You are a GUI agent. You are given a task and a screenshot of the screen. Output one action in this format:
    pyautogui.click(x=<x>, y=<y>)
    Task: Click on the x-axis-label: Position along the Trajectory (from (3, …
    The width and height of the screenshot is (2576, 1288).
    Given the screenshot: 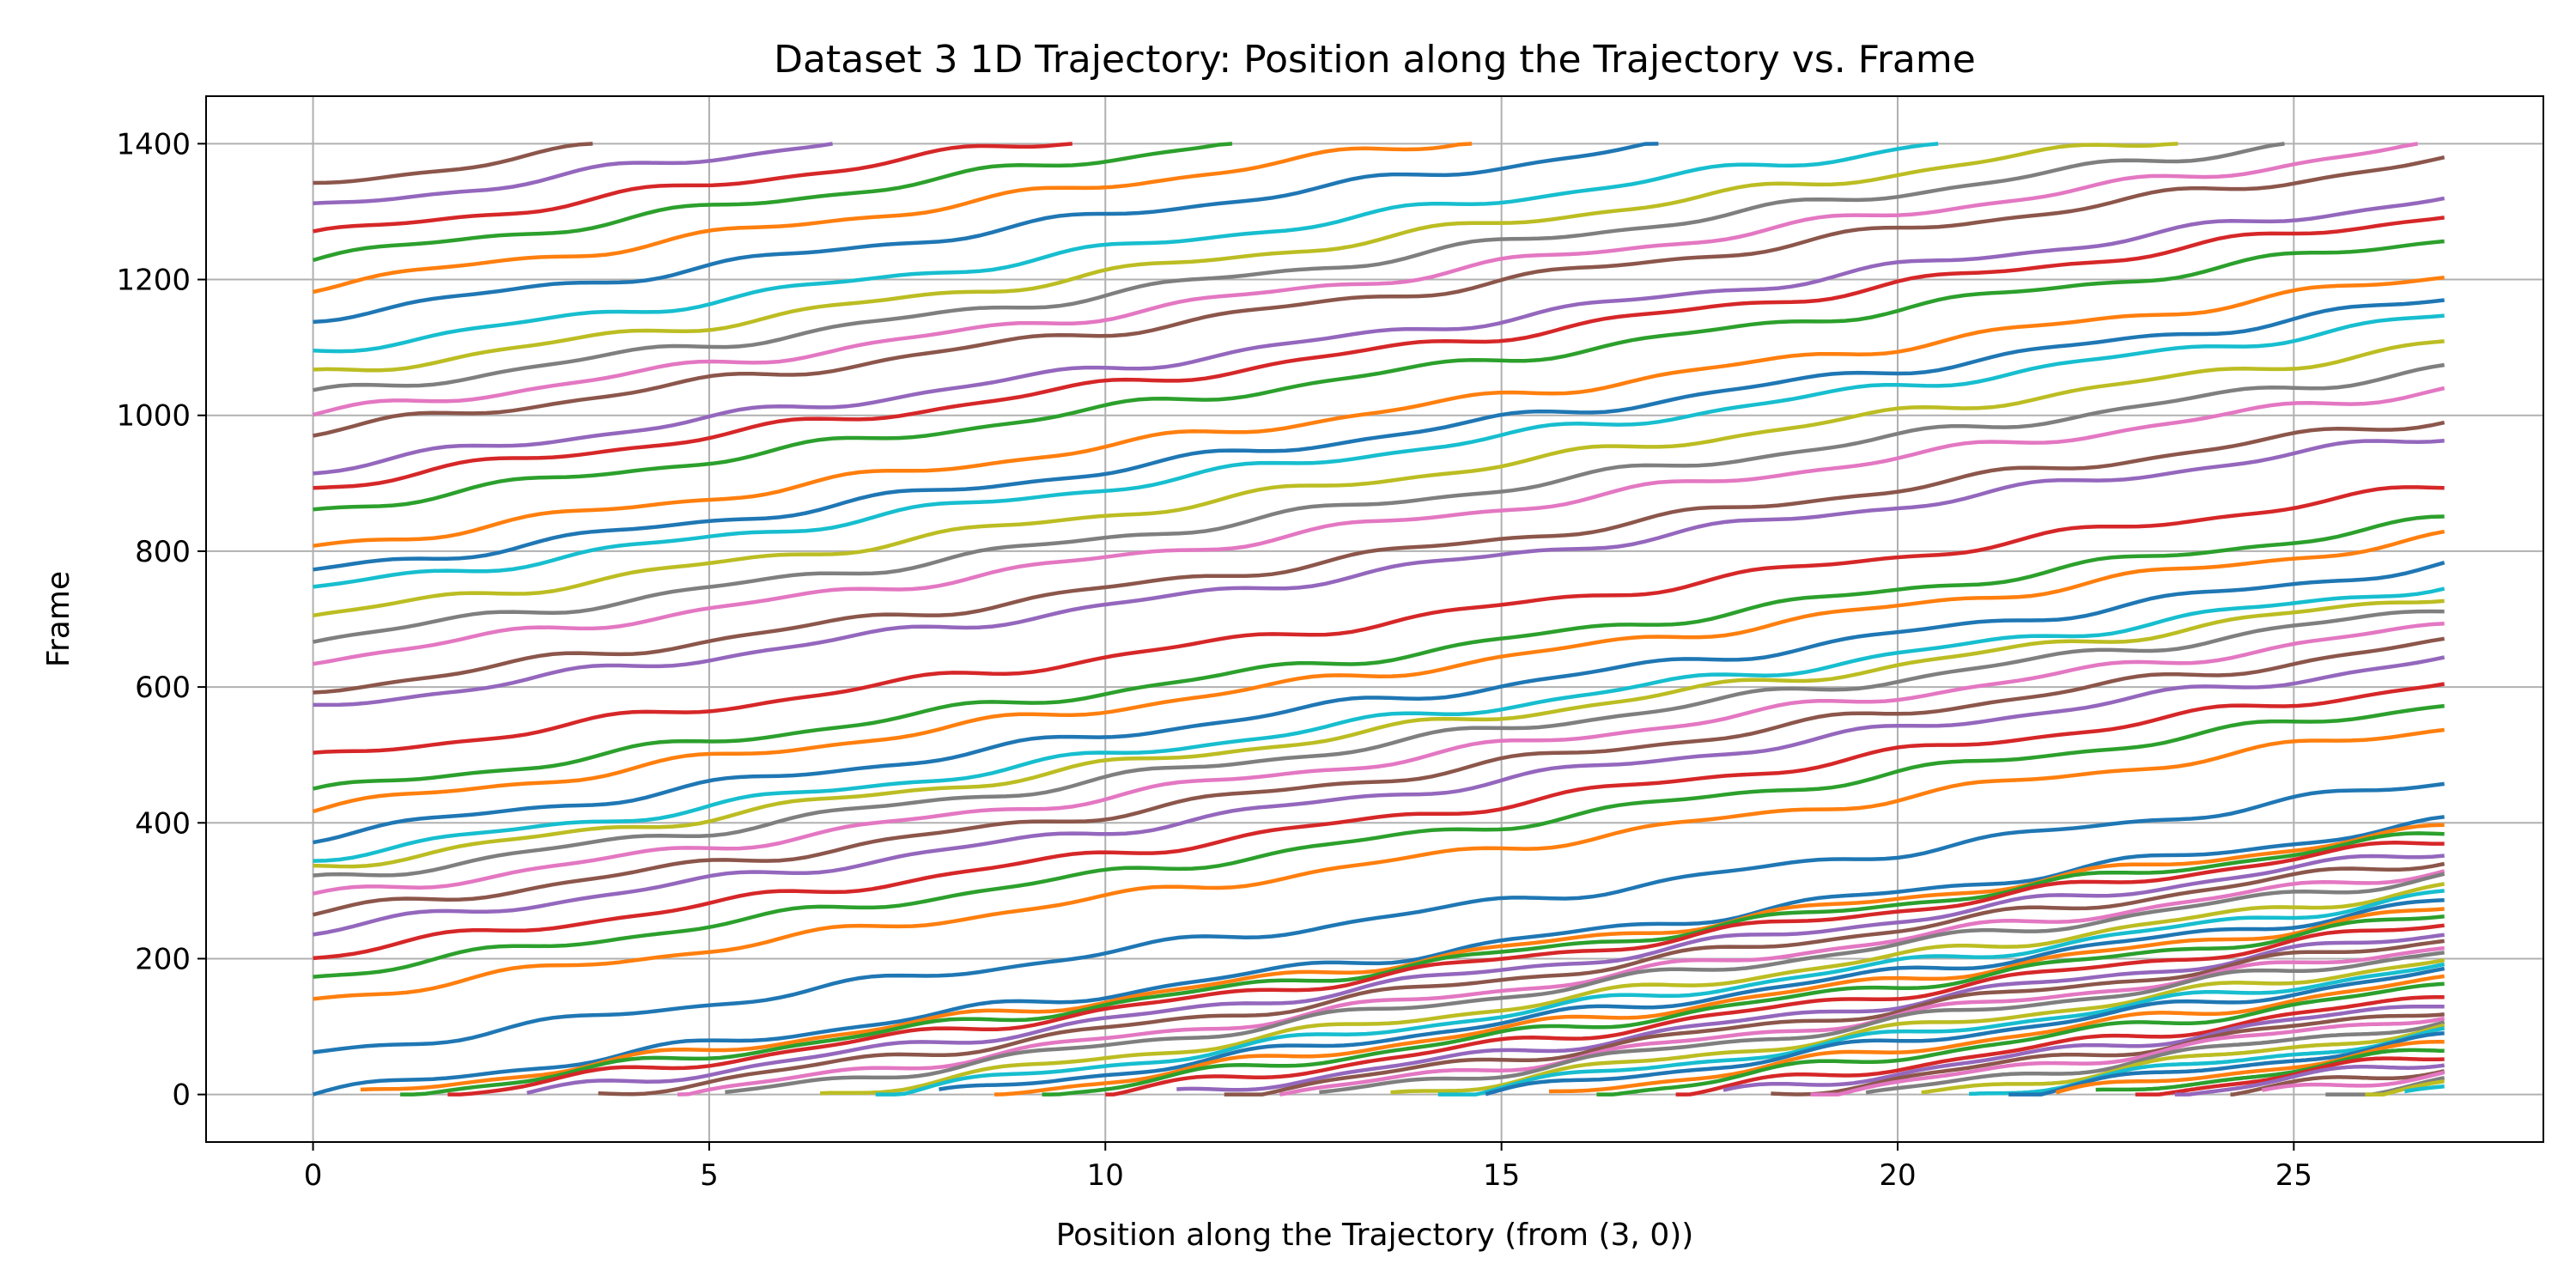 What is the action you would take?
    pyautogui.click(x=1375, y=1235)
    